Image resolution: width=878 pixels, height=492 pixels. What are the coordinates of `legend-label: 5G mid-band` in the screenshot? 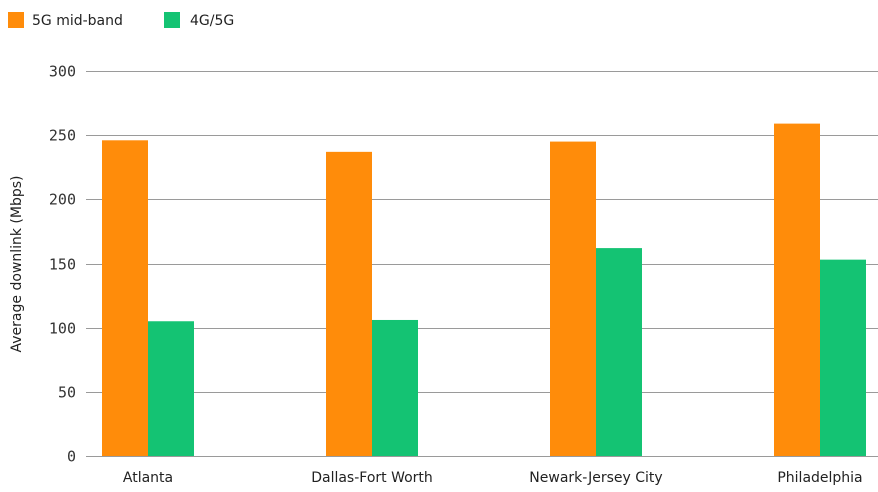 It's located at (77, 21).